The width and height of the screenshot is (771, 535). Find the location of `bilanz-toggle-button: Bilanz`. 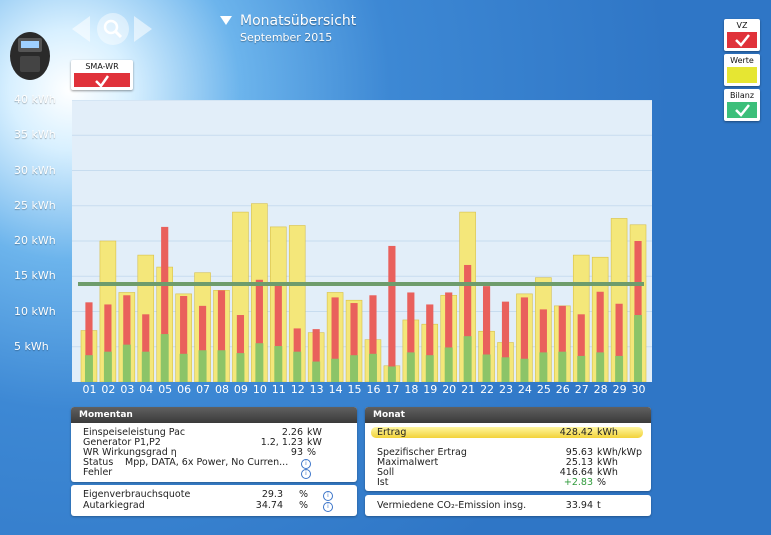

bilanz-toggle-button: Bilanz is located at coordinates (742, 105).